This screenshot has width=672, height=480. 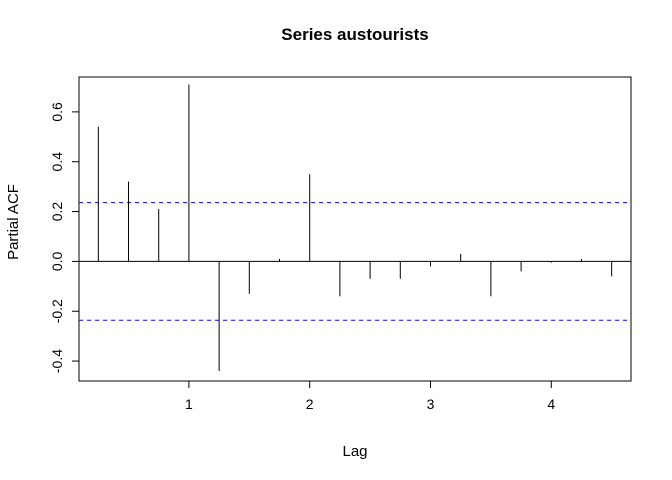 What do you see at coordinates (57, 311) in the screenshot?
I see `y-tick-label: -0.2` at bounding box center [57, 311].